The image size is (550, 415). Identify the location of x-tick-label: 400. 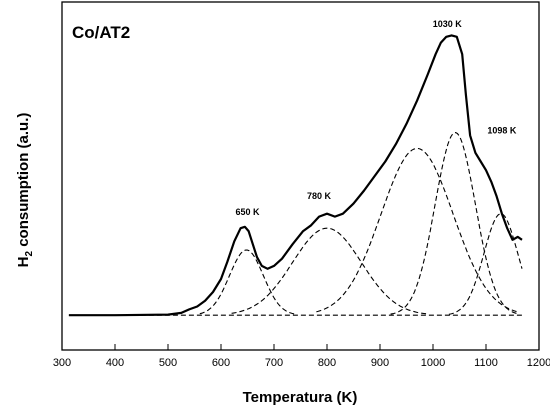
(115, 363).